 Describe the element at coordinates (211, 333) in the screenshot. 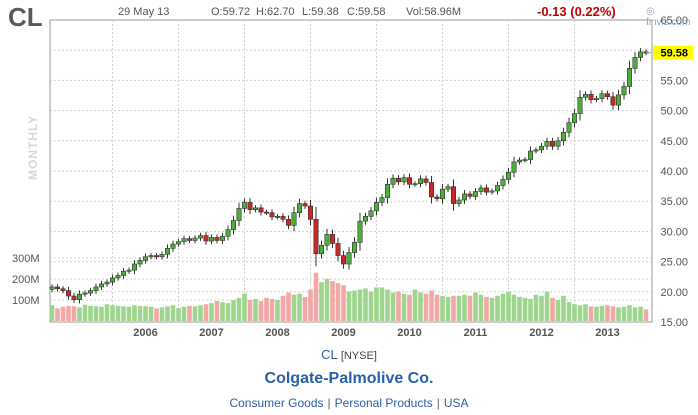

I see `year-tick-label: 2007` at that location.